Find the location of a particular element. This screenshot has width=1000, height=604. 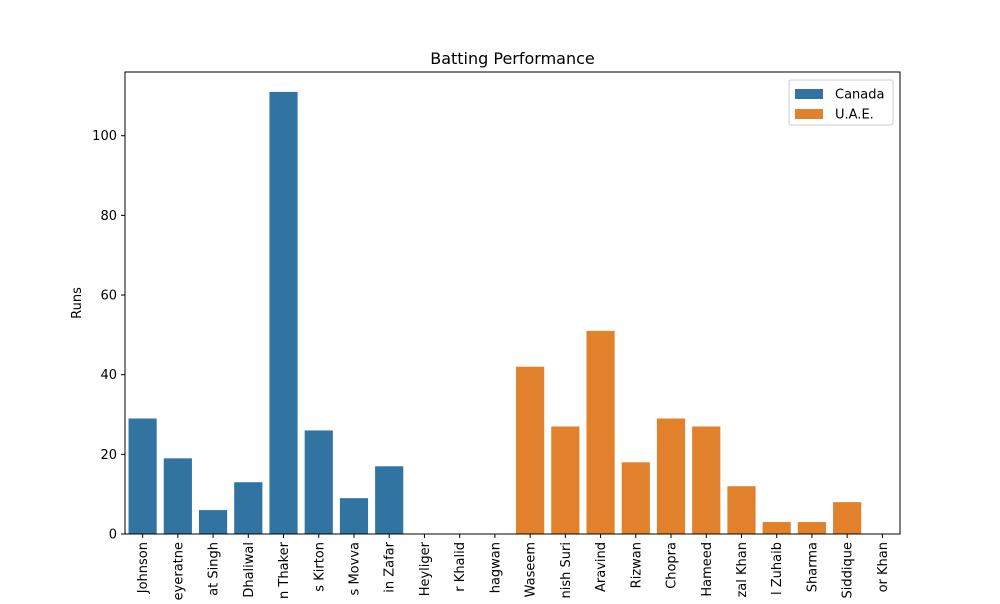

x-tick-label: Aravind is located at coordinates (601, 567).